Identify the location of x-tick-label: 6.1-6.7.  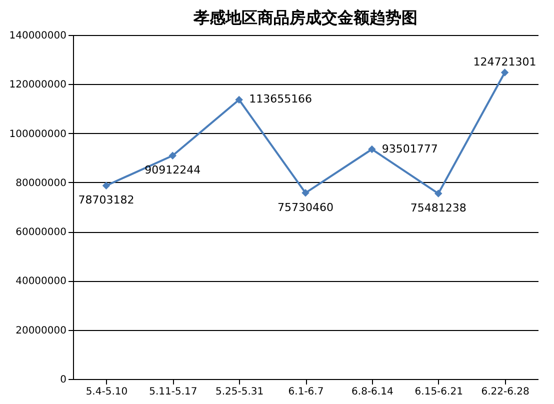
(306, 392).